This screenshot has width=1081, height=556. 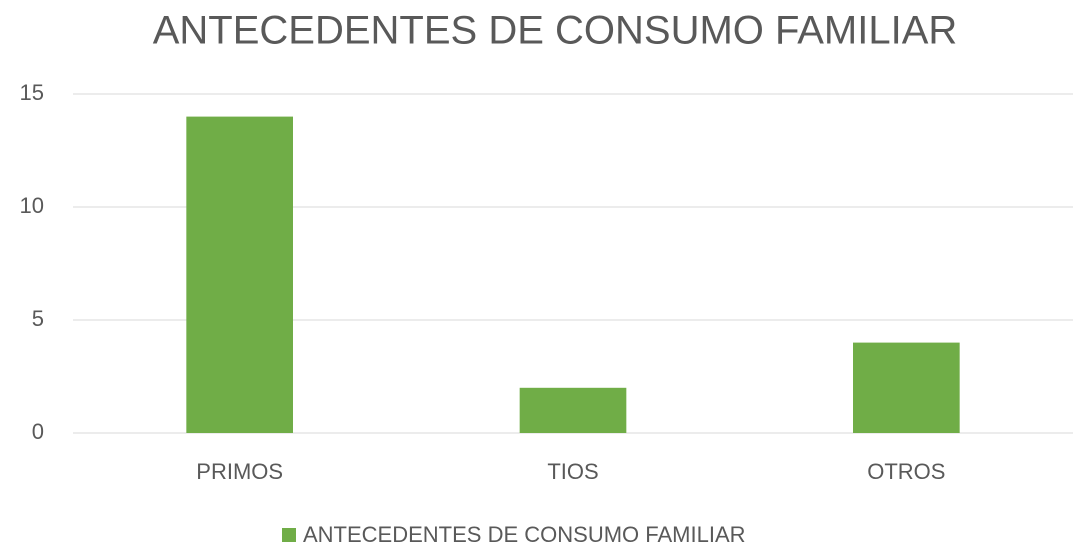 I want to click on y-tick-label: 10, so click(x=32, y=205).